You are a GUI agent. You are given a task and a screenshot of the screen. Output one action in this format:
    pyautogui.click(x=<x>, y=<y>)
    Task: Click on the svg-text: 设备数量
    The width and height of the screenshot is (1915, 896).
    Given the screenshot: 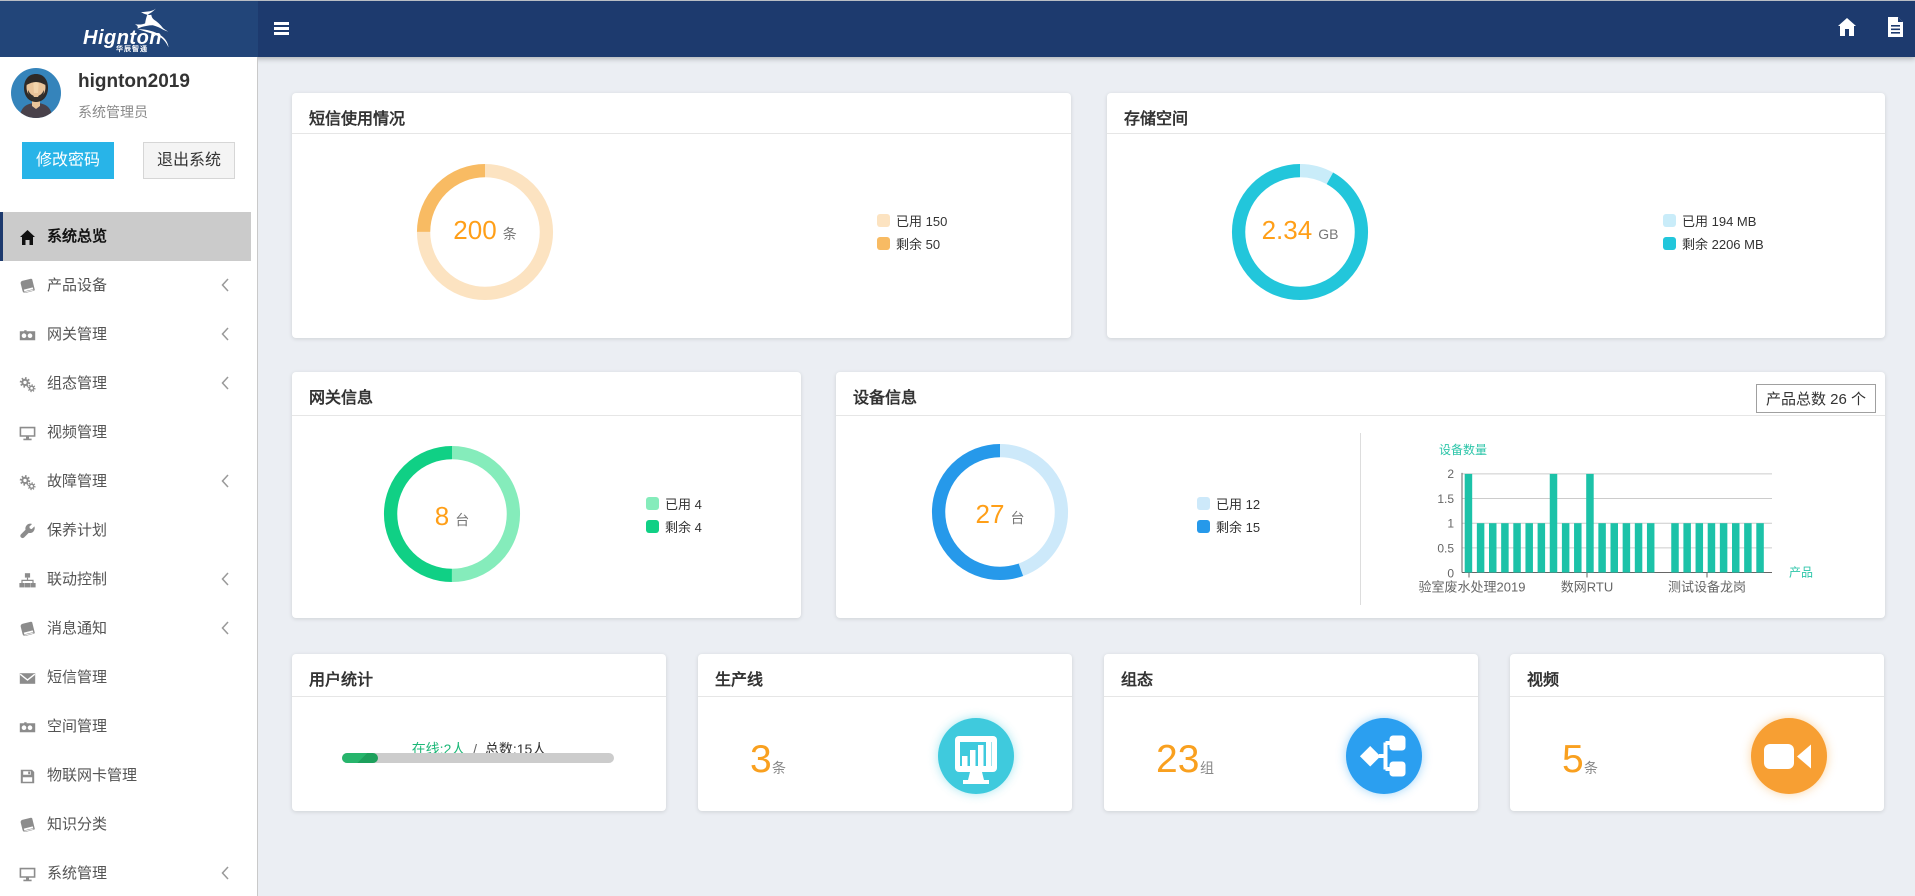 What is the action you would take?
    pyautogui.click(x=1463, y=449)
    